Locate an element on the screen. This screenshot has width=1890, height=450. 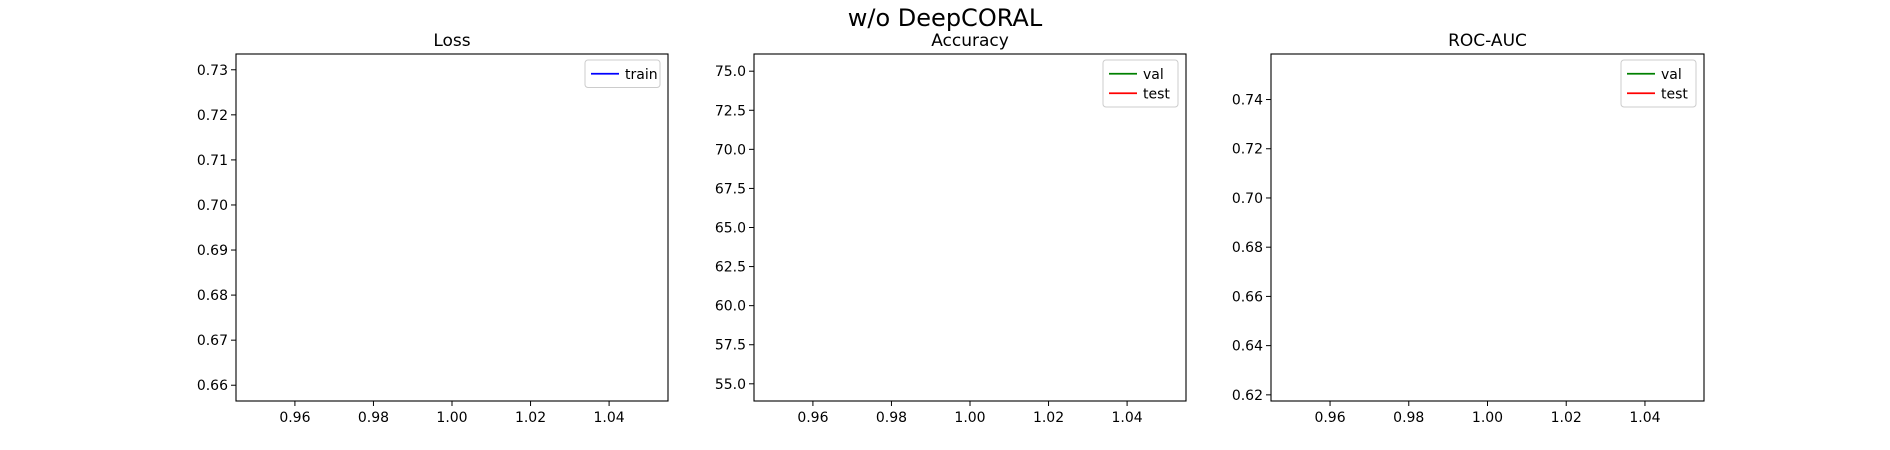
y-tick-label: 0.71 is located at coordinates (212, 161).